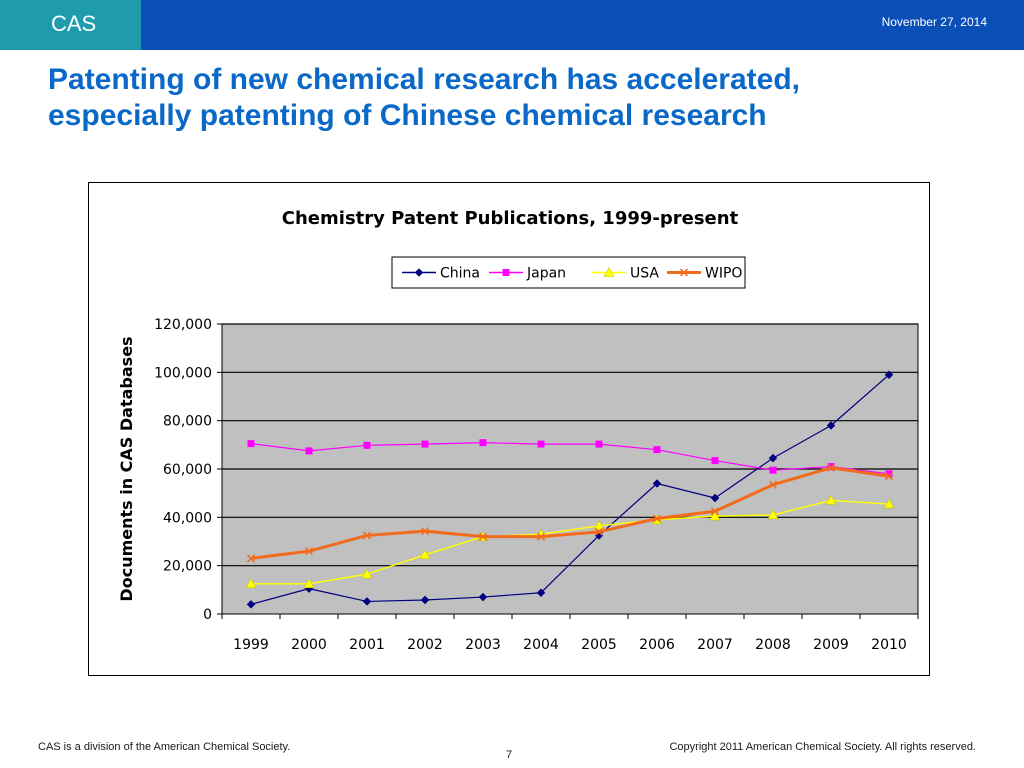 This screenshot has width=1024, height=768. Describe the element at coordinates (183, 325) in the screenshot. I see `y-tick-label: 120,000` at that location.